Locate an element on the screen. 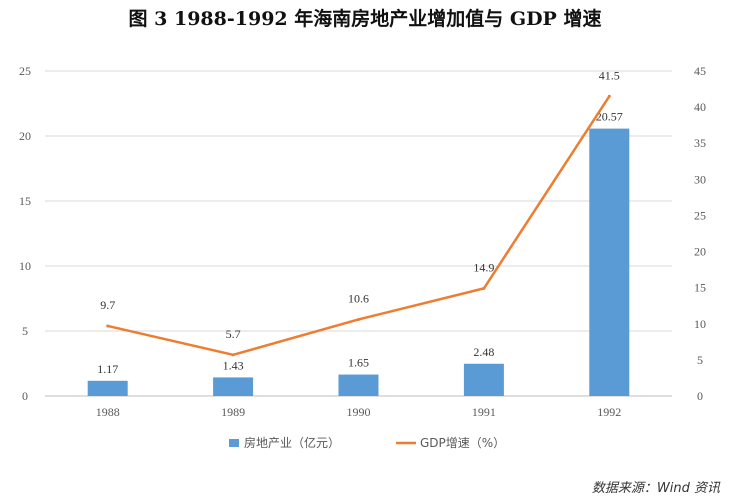 The height and width of the screenshot is (500, 730). y-left-tick-label: 10 is located at coordinates (25, 266).